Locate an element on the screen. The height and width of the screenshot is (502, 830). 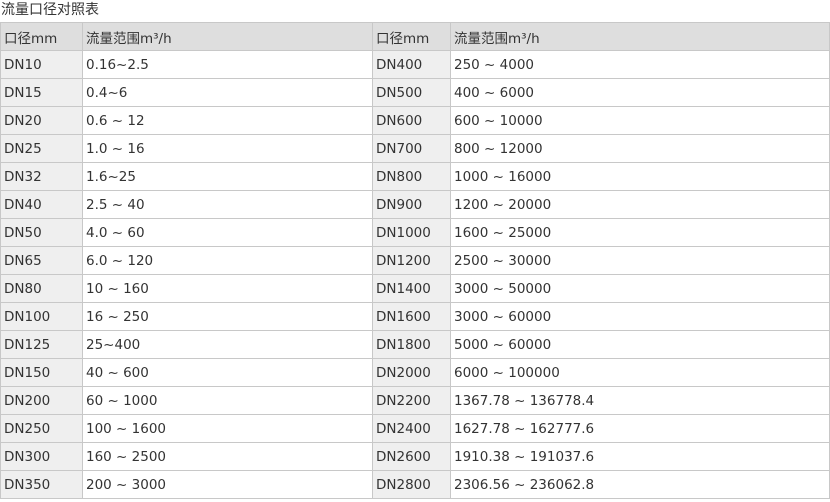
flow-range-cell: 4.0 ~ 60 is located at coordinates (227, 232).